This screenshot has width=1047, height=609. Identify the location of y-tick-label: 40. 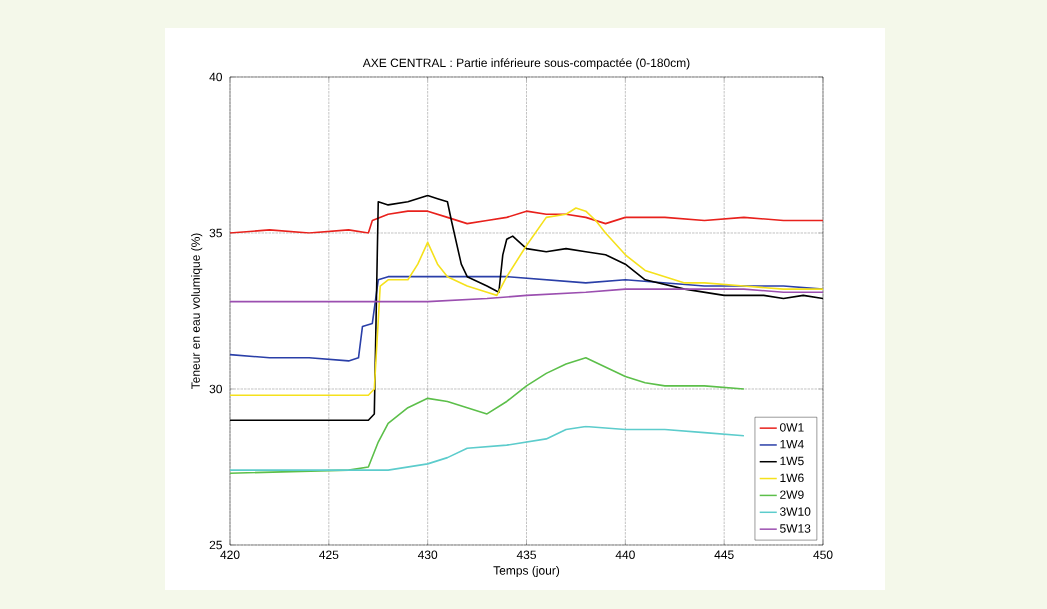
(216, 77).